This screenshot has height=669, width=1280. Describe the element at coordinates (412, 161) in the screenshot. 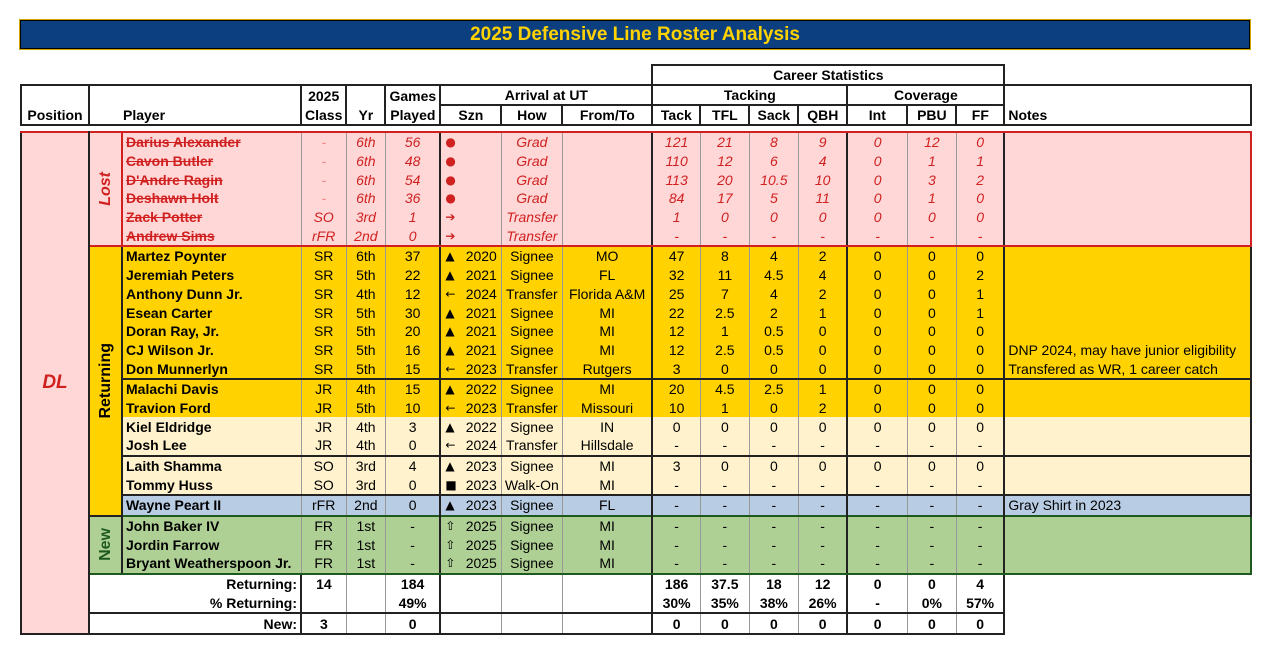

I see `games-played-cell: 48` at that location.